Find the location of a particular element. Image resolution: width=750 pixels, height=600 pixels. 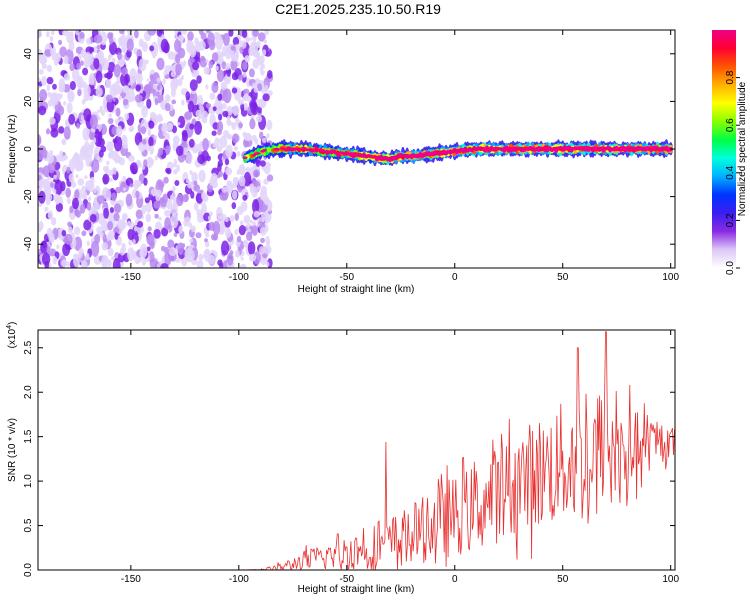

snr-xtick-label: 100 is located at coordinates (670, 579).